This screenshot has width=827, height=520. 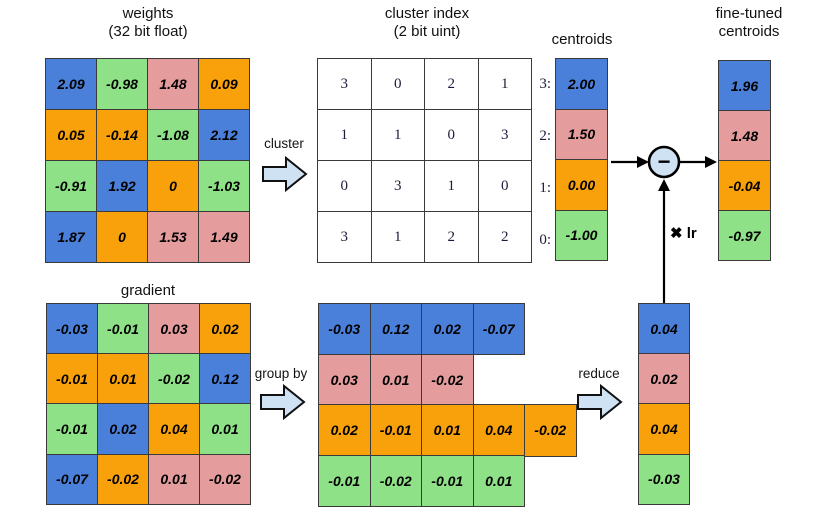 I want to click on centroids-title: centroids, so click(x=582, y=39).